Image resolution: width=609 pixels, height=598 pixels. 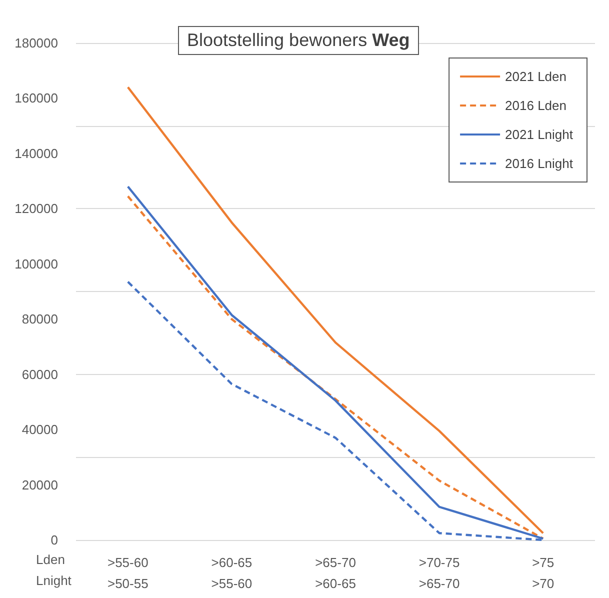 What do you see at coordinates (40, 484) in the screenshot?
I see `y-tick-label: 20000` at bounding box center [40, 484].